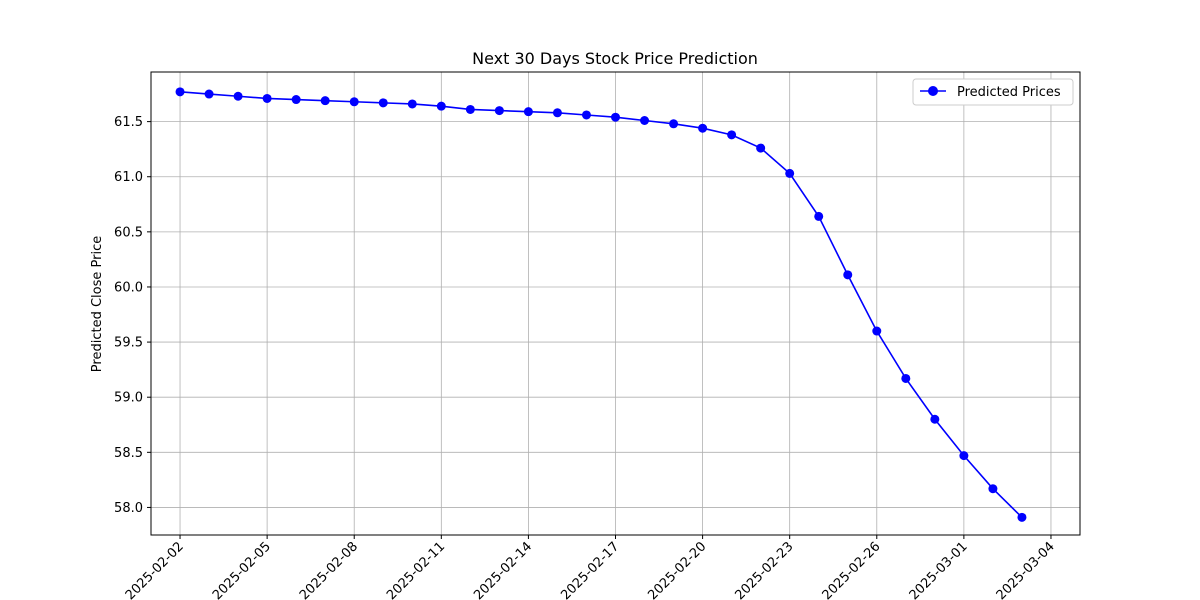 Image resolution: width=1200 pixels, height=600 pixels. What do you see at coordinates (128, 177) in the screenshot?
I see `y-tick-label: 61.0` at bounding box center [128, 177].